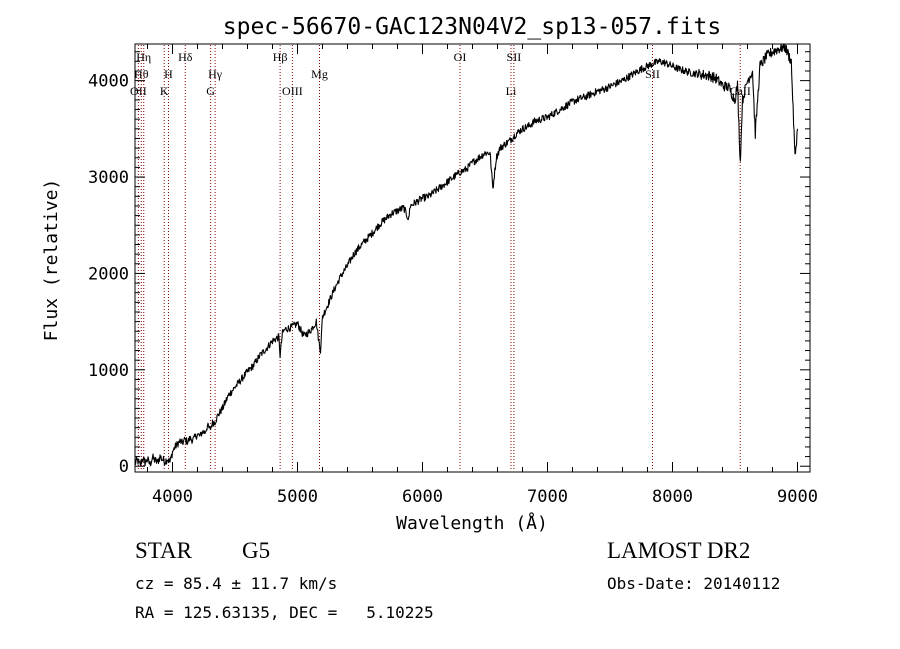 This screenshot has width=900, height=649. What do you see at coordinates (141, 74) in the screenshot?
I see `line-marker-label-1: Hθ` at bounding box center [141, 74].